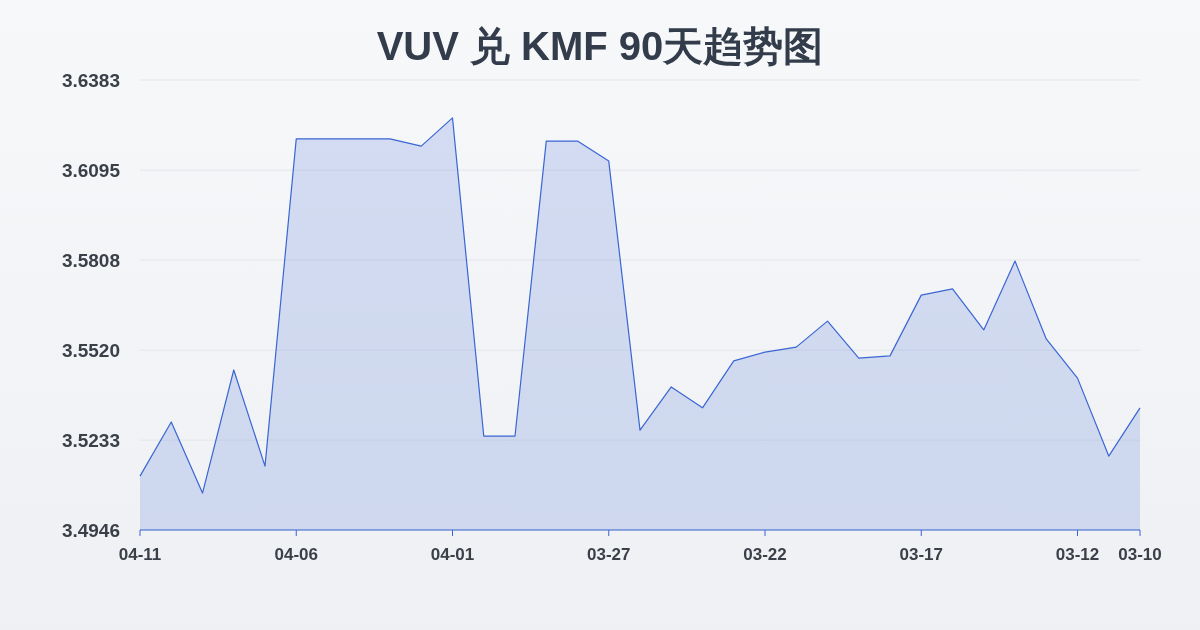 Image resolution: width=1200 pixels, height=630 pixels. Describe the element at coordinates (90, 441) in the screenshot. I see `y-tick-label: 3.5233` at that location.